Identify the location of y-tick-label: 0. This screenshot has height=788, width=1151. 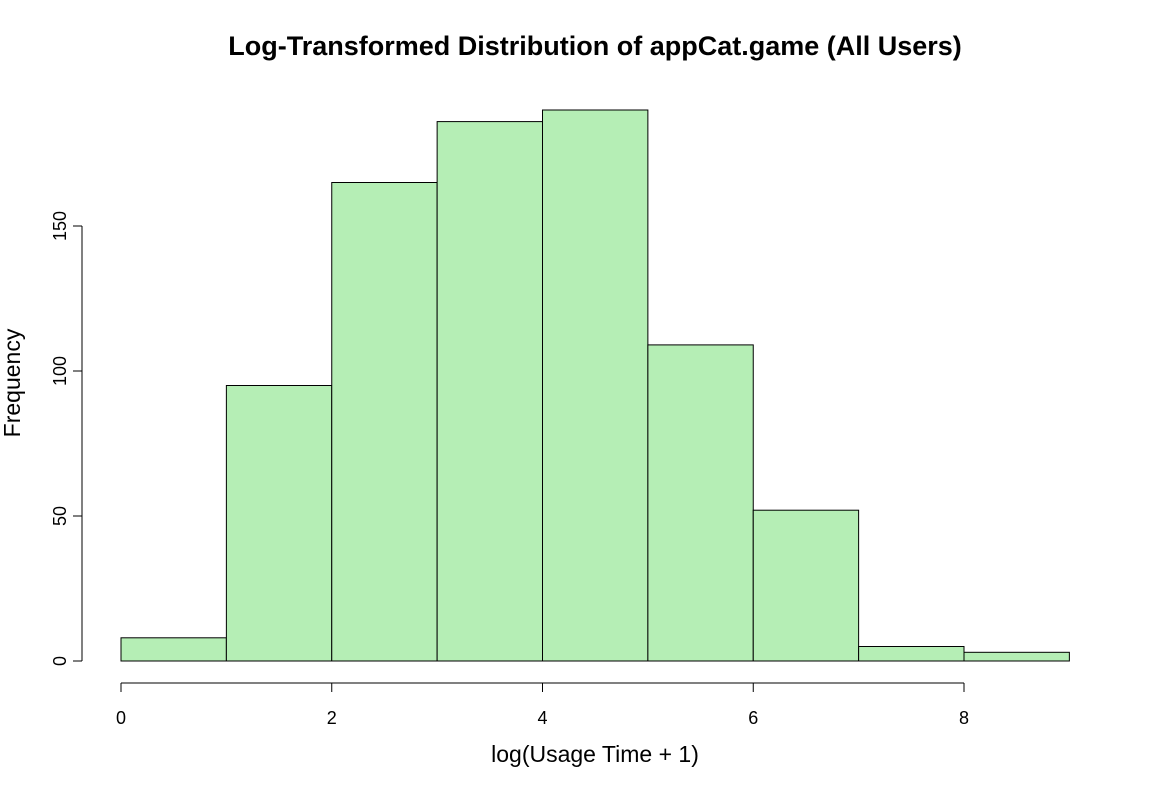
(60, 661).